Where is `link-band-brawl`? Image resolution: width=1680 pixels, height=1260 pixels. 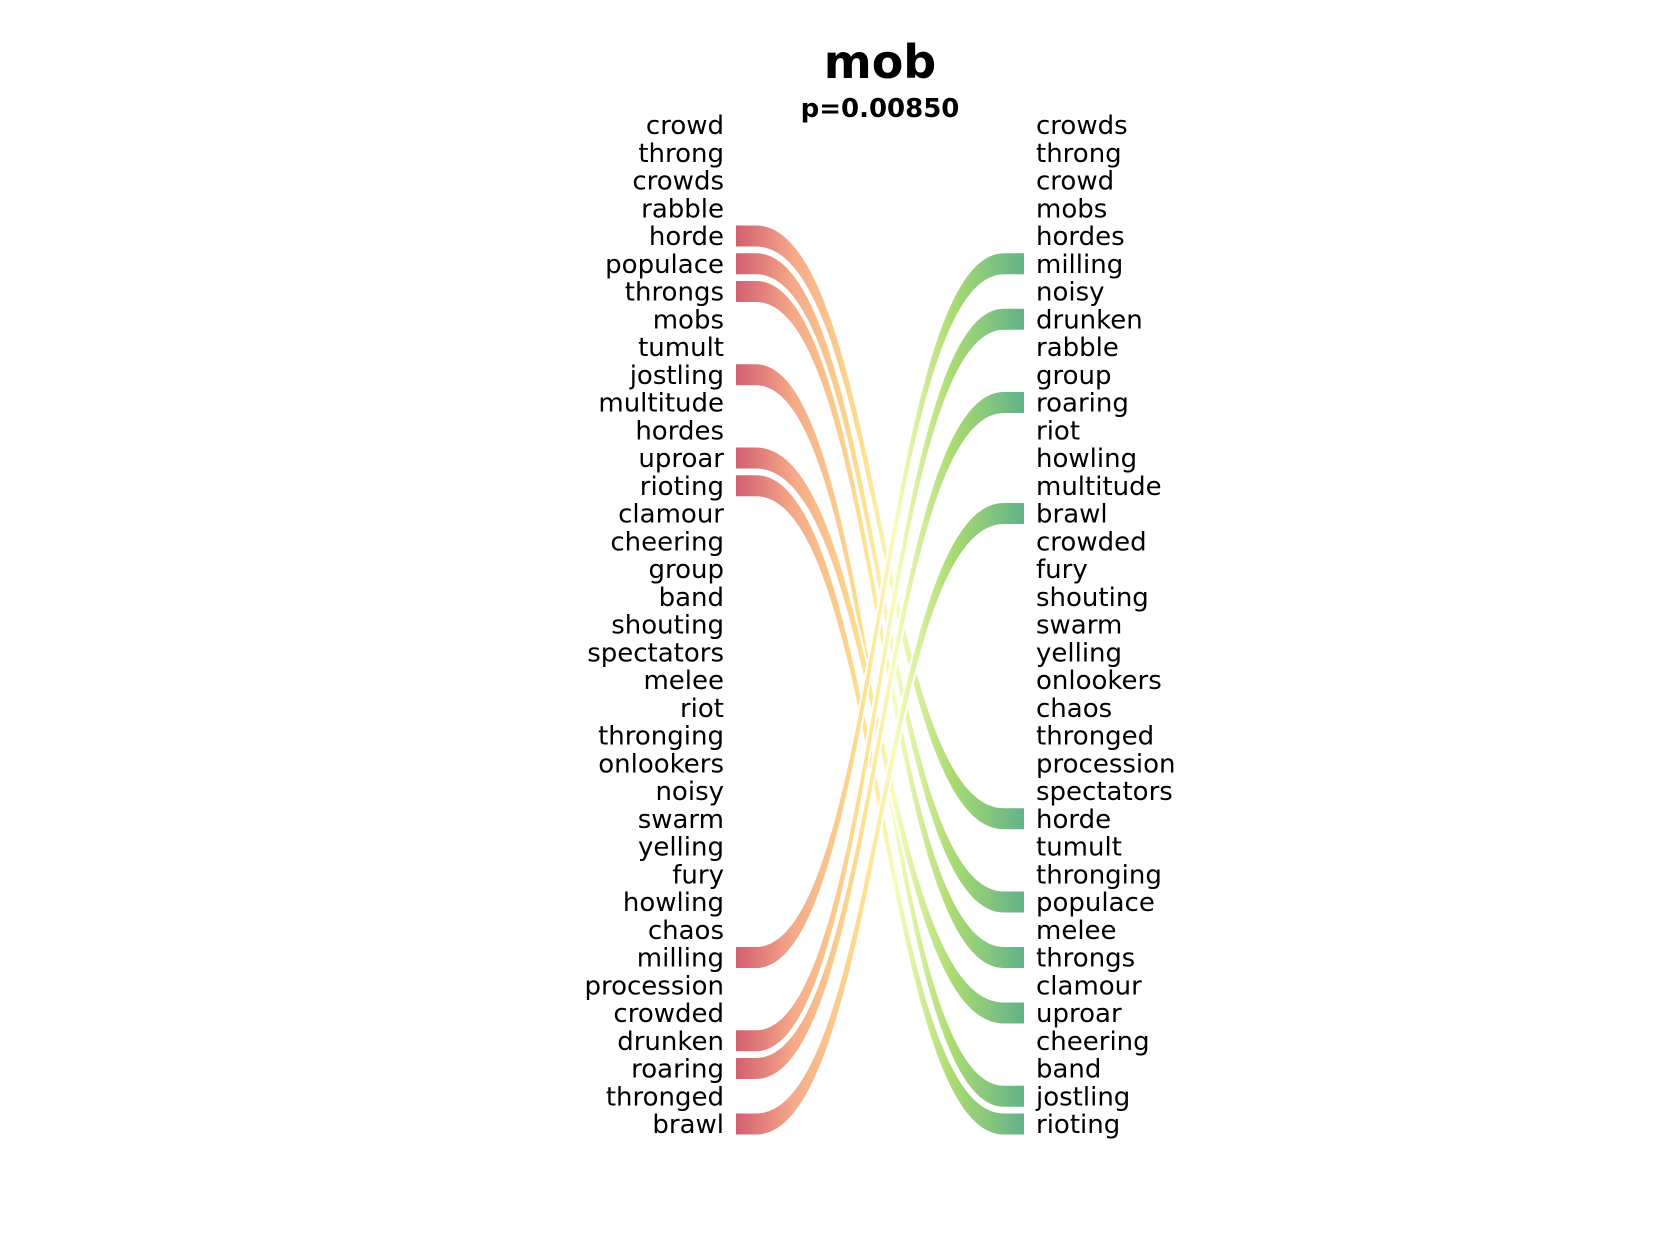
link-band-brawl is located at coordinates (880, 819).